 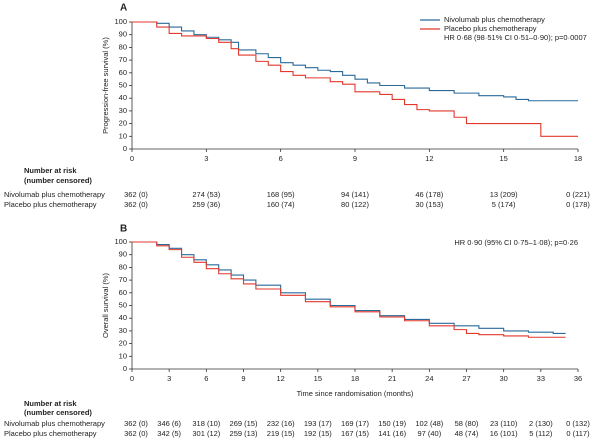 I want to click on risk-cell: 5 (112), so click(x=541, y=433).